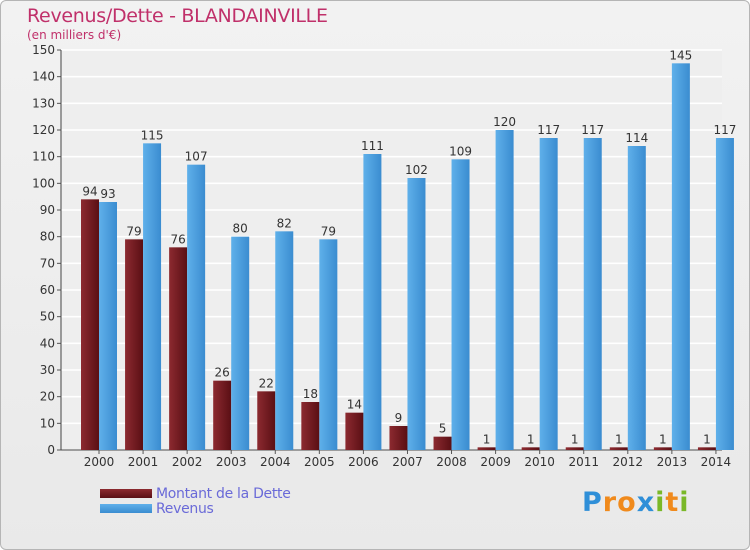 This screenshot has width=750, height=550. What do you see at coordinates (47, 317) in the screenshot?
I see `y-tick-label: 50` at bounding box center [47, 317].